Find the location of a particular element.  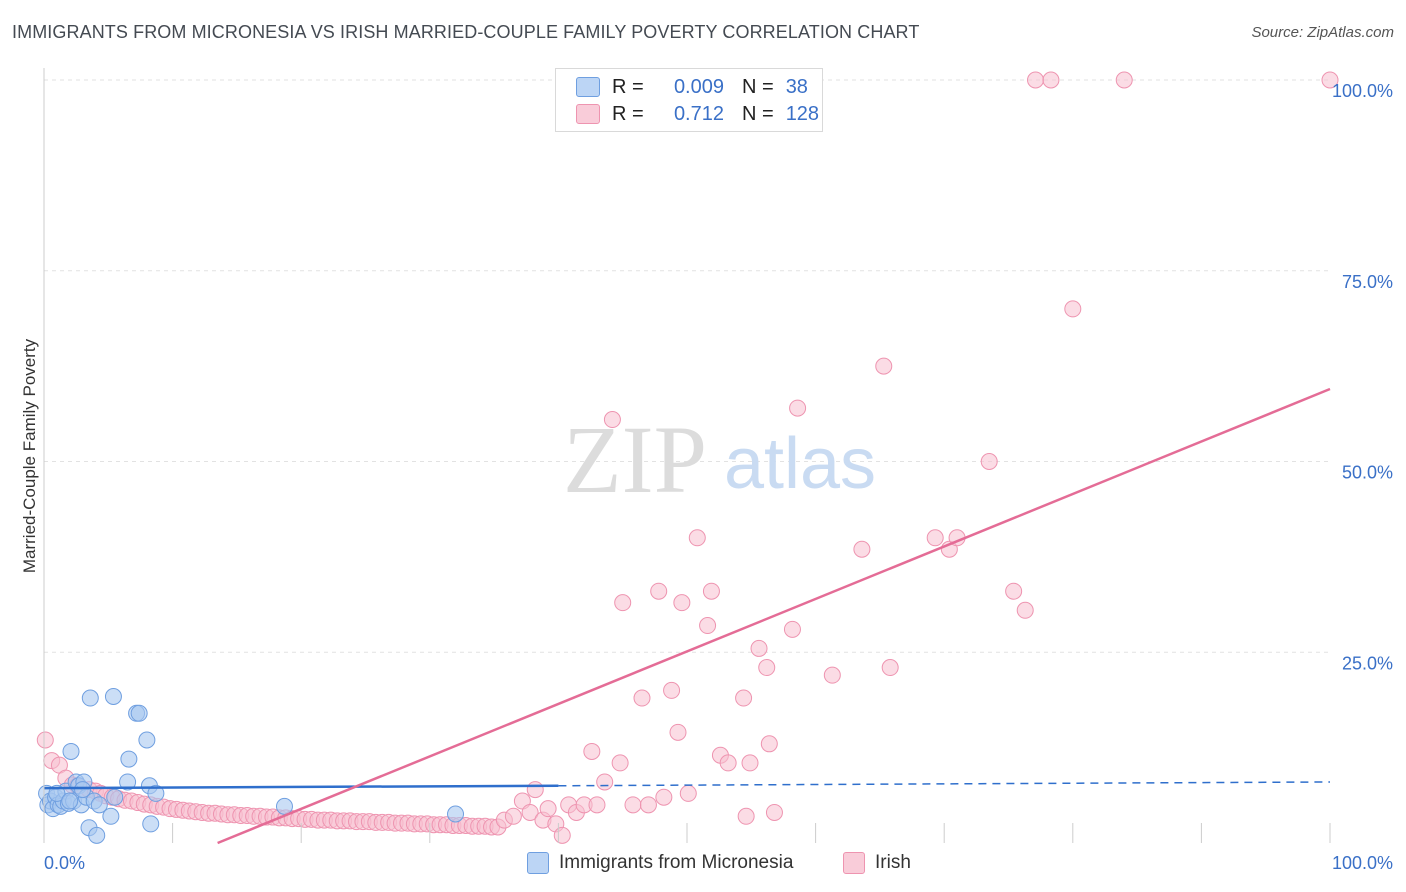

bottom-legend-swatch-blue is located at coordinates (538, 863).